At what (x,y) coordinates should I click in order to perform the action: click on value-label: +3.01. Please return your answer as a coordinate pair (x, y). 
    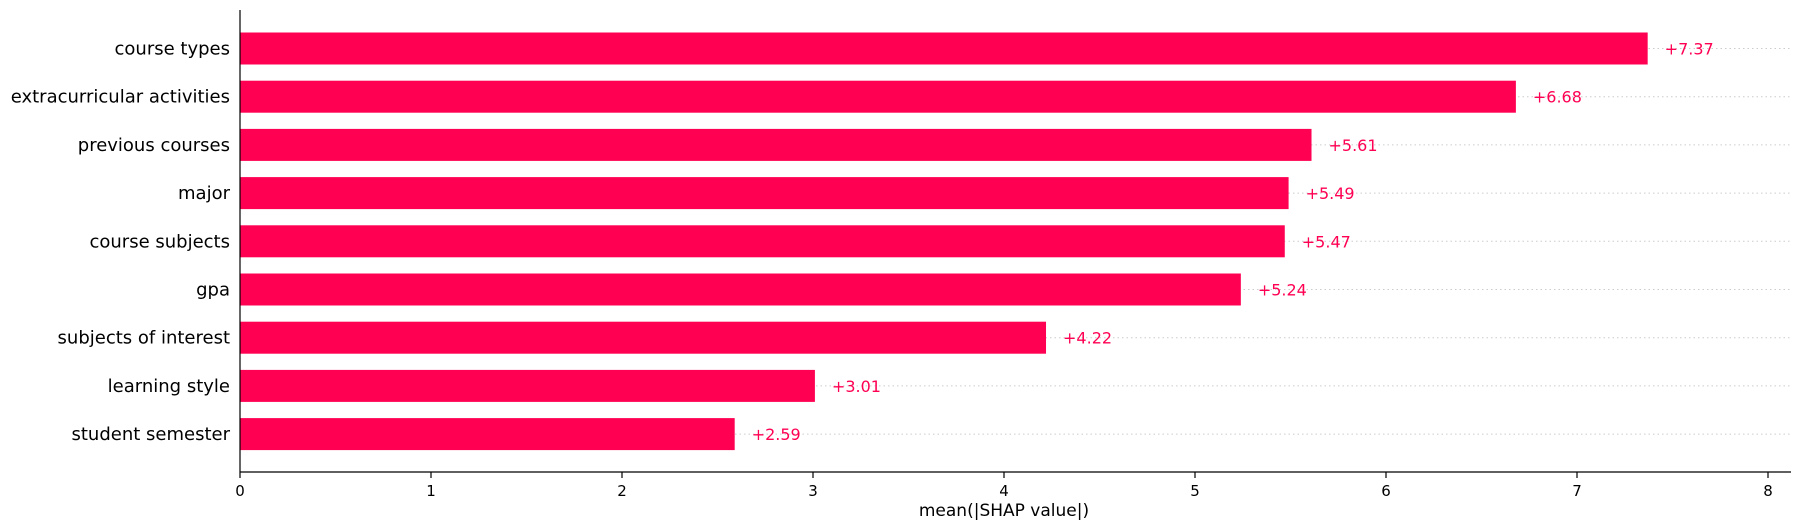
    Looking at the image, I should click on (856, 386).